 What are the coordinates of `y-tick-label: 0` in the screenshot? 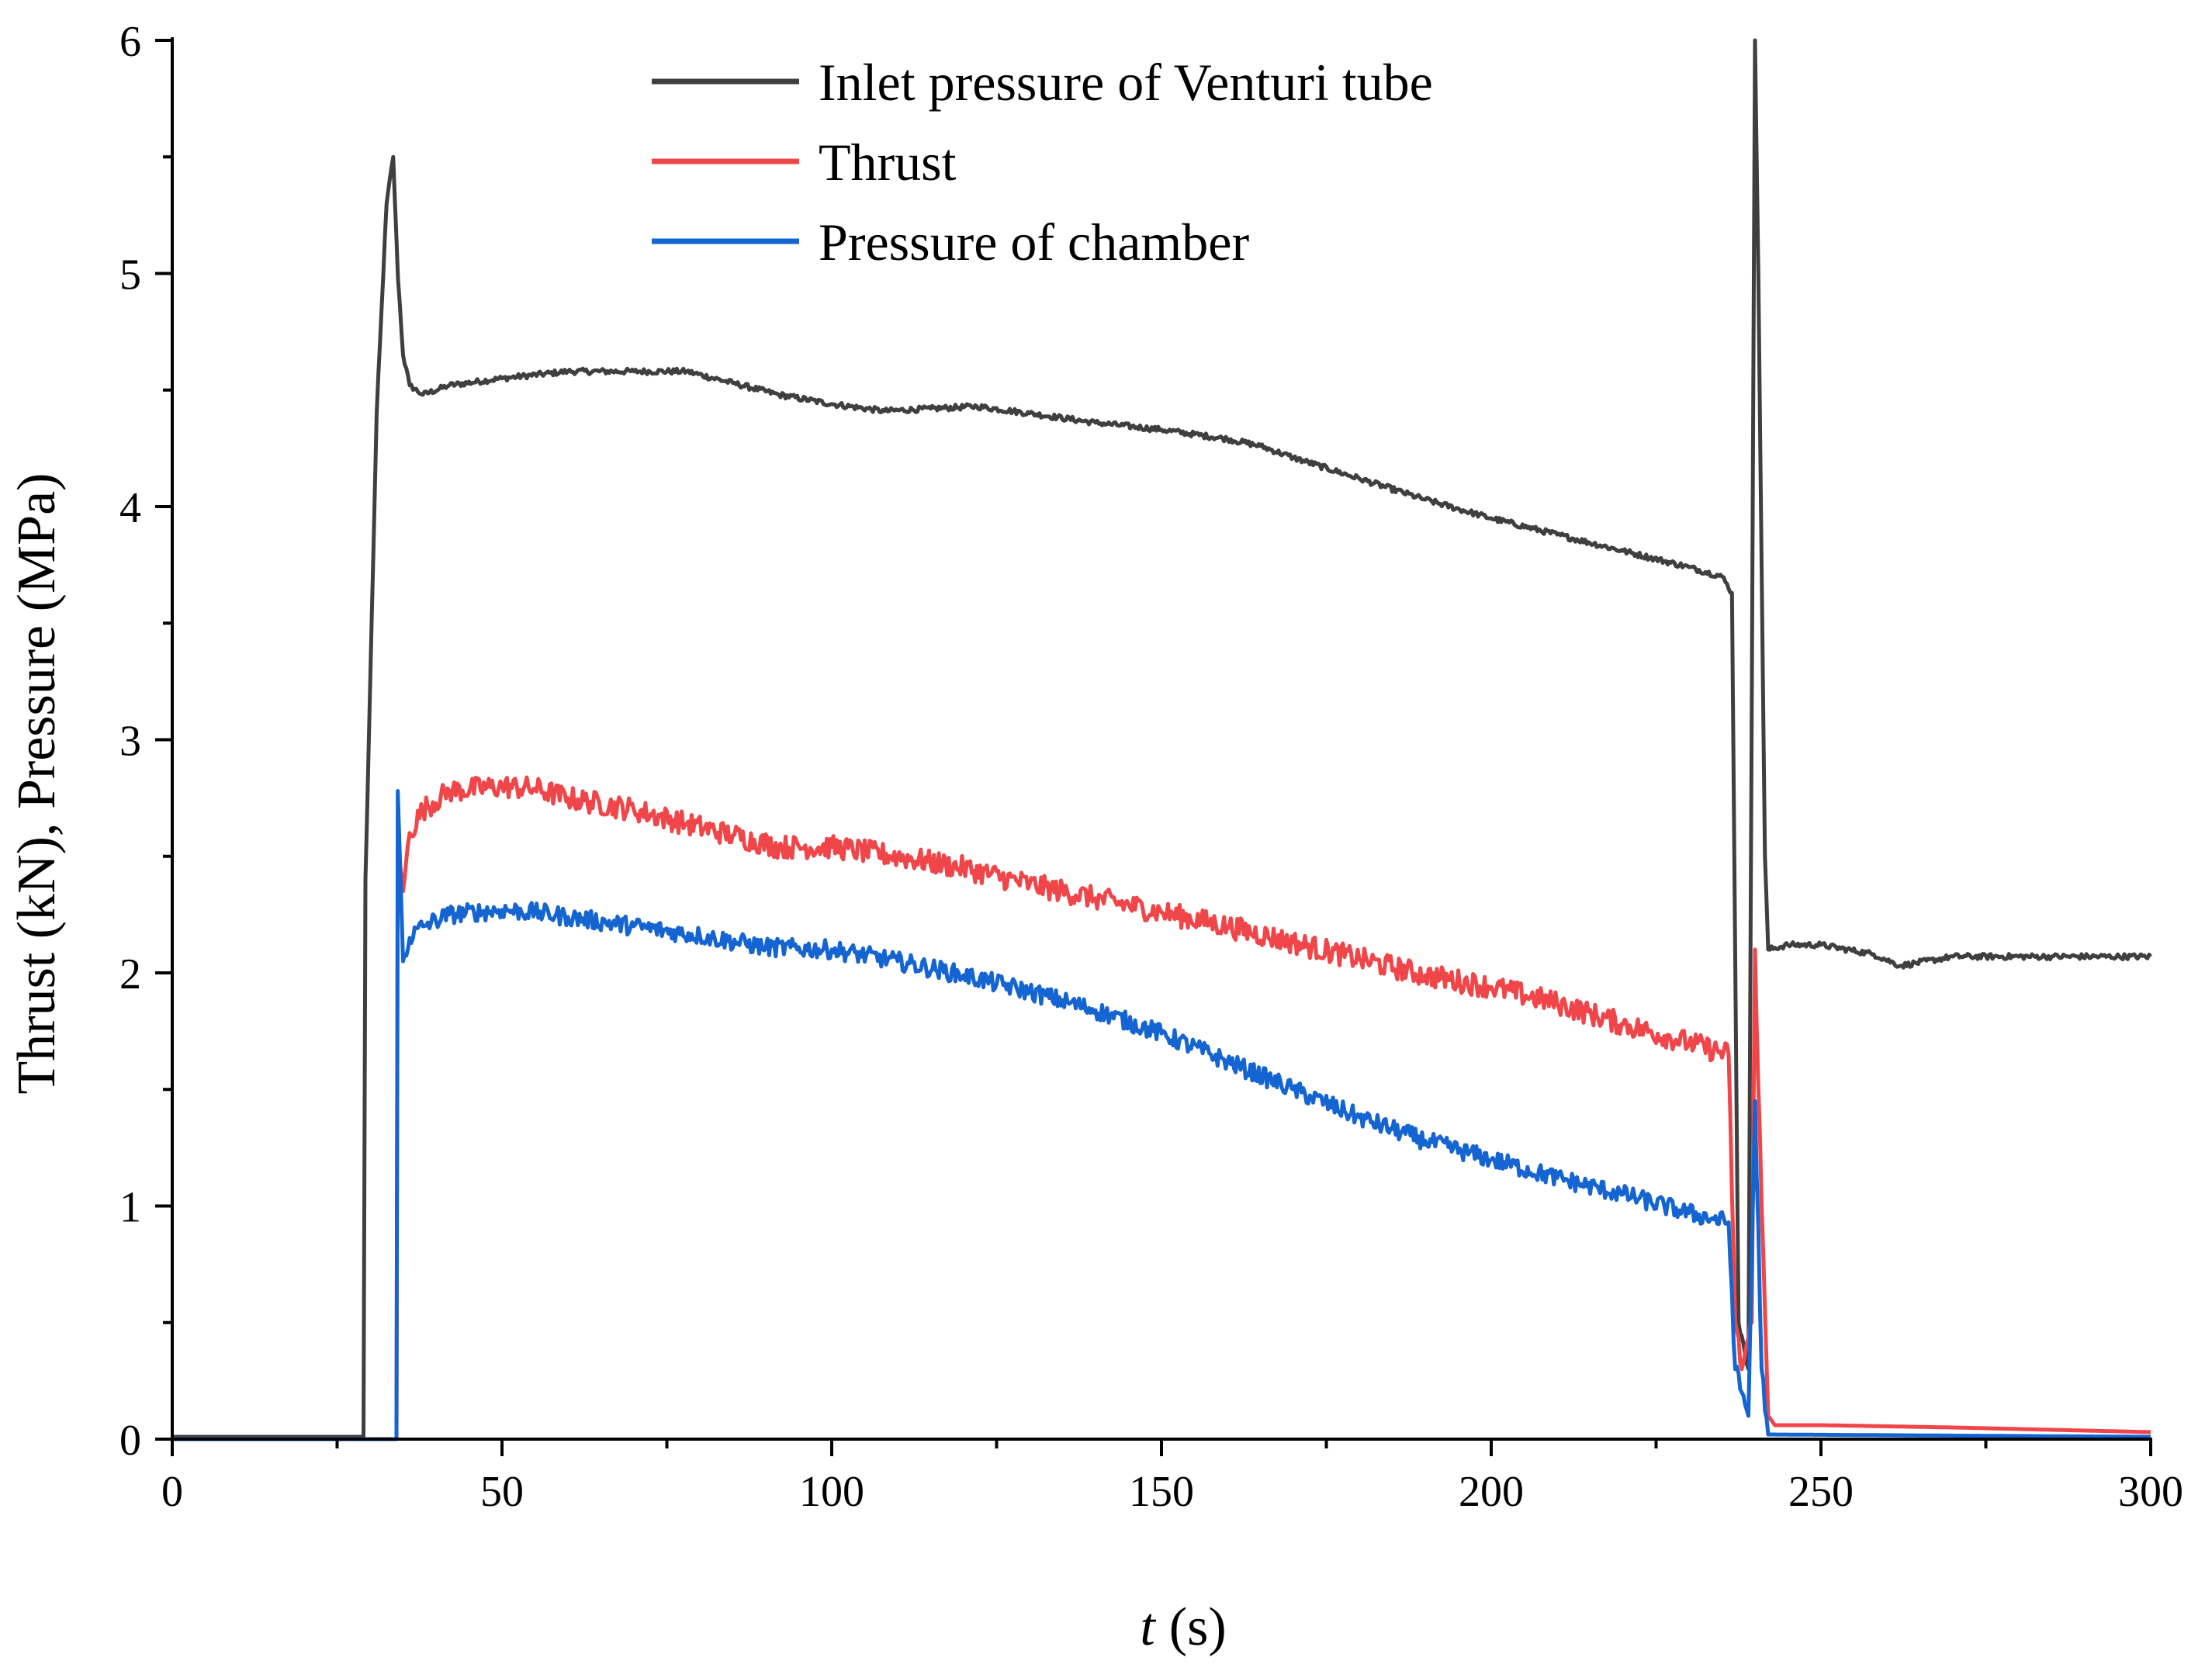 It's located at (130, 1441).